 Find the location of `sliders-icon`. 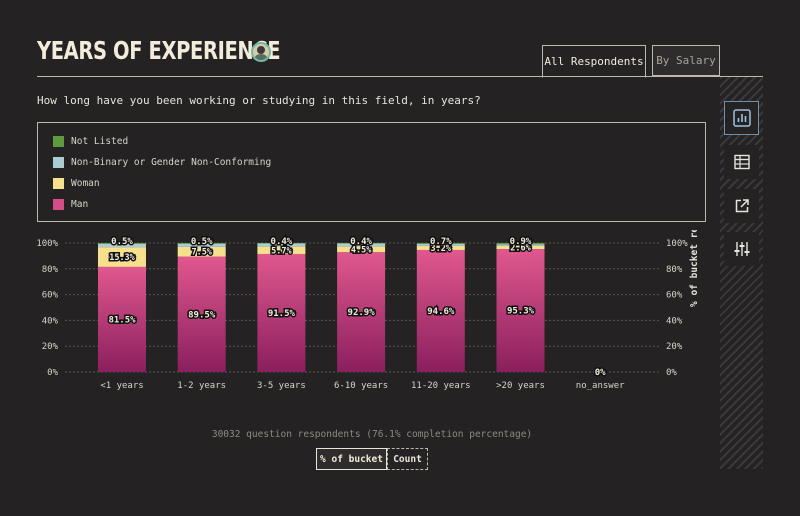

sliders-icon is located at coordinates (741, 249).